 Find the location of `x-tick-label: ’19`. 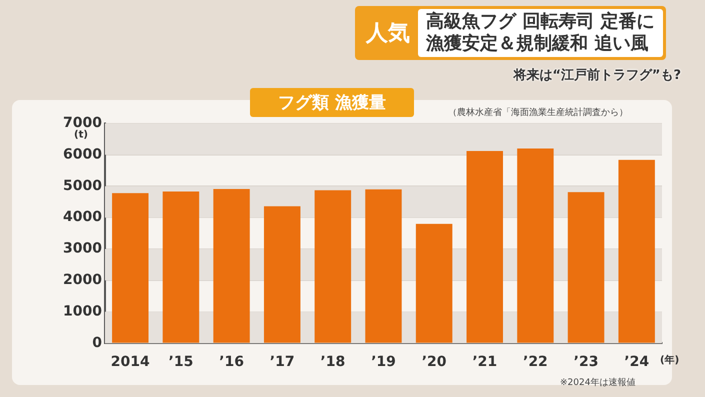

x-tick-label: ’19 is located at coordinates (383, 362).